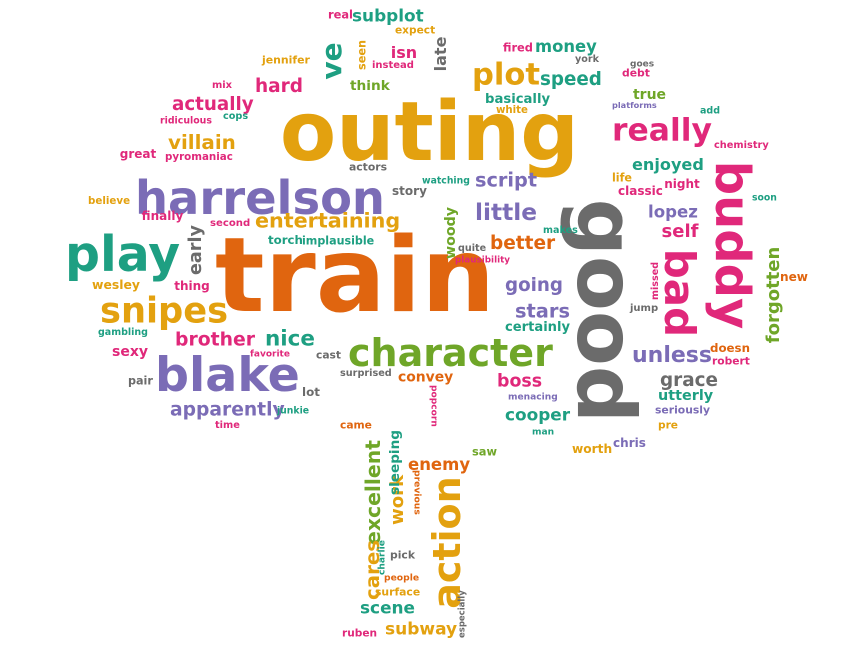 This screenshot has height=648, width=864. I want to click on word-action: action, so click(447, 542).